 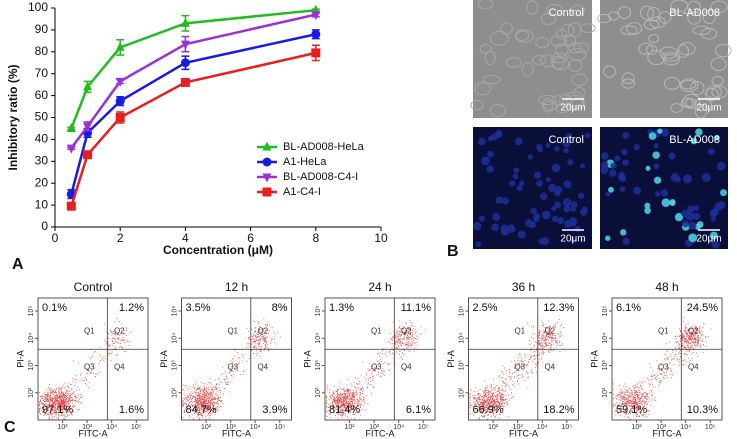 I want to click on quadrant-percent: 1.6%, so click(x=131, y=410).